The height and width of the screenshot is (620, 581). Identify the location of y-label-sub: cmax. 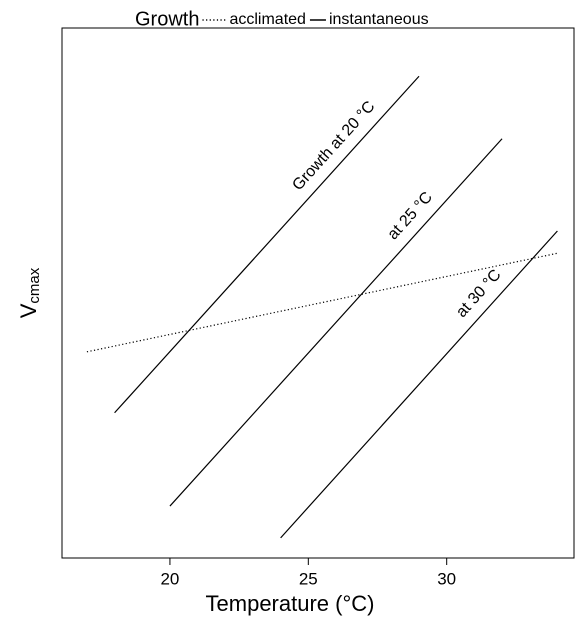
(34, 285).